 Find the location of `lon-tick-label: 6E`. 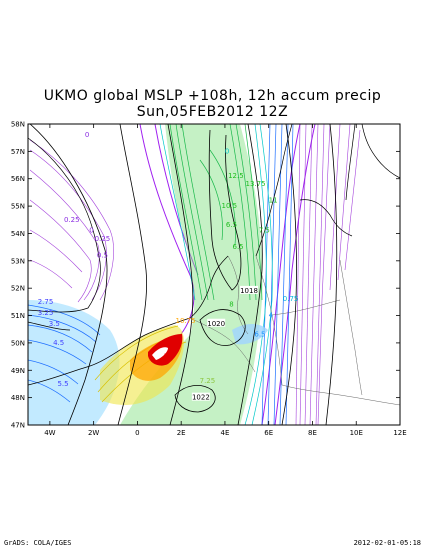

lon-tick-label: 6E is located at coordinates (268, 433).